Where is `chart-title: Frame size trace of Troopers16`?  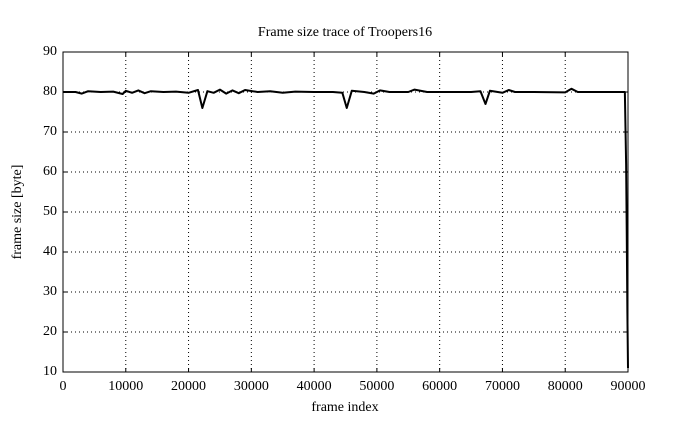 chart-title: Frame size trace of Troopers16 is located at coordinates (345, 32).